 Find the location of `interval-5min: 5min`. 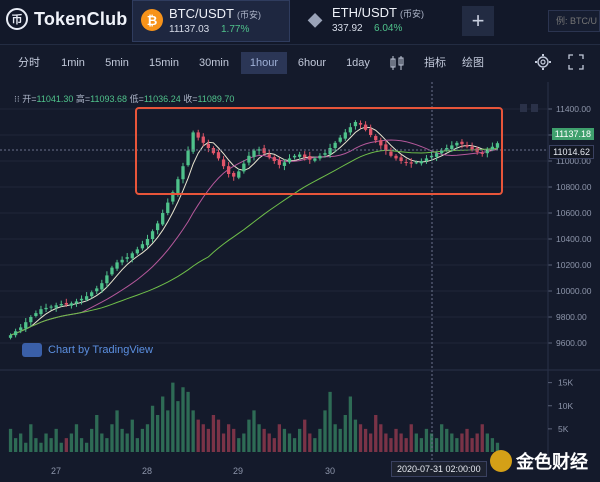

interval-5min: 5min is located at coordinates (117, 63).